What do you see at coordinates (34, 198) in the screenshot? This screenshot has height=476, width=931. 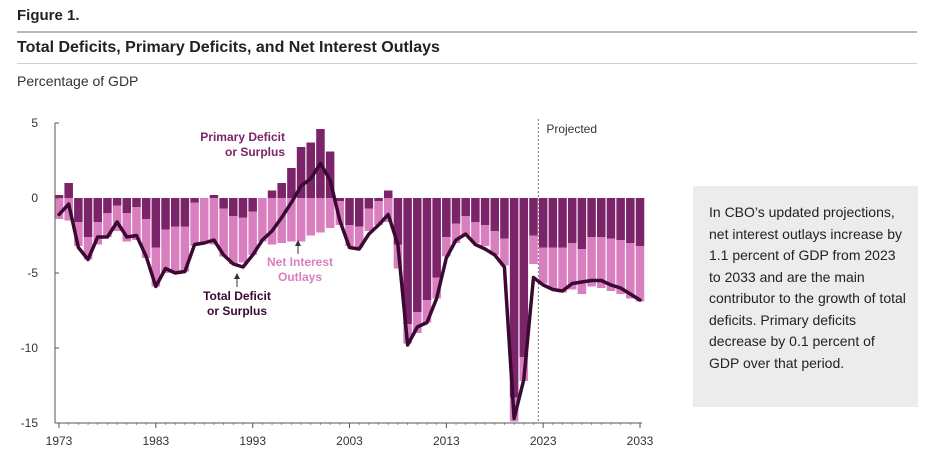 I see `y-tick-label: 0` at bounding box center [34, 198].